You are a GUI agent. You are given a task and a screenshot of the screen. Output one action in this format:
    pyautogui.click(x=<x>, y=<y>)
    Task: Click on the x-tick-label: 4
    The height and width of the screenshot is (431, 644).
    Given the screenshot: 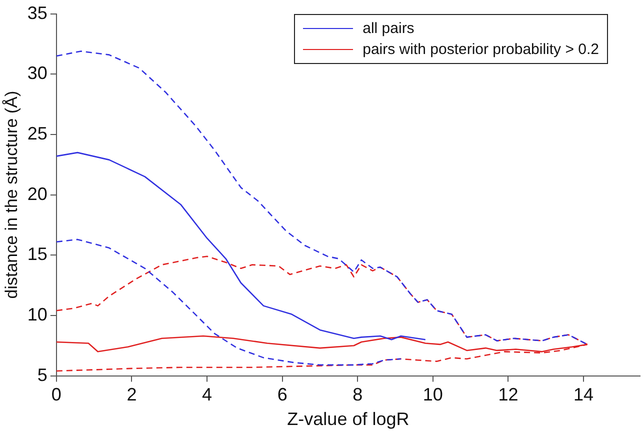 What is the action you would take?
    pyautogui.click(x=207, y=394)
    